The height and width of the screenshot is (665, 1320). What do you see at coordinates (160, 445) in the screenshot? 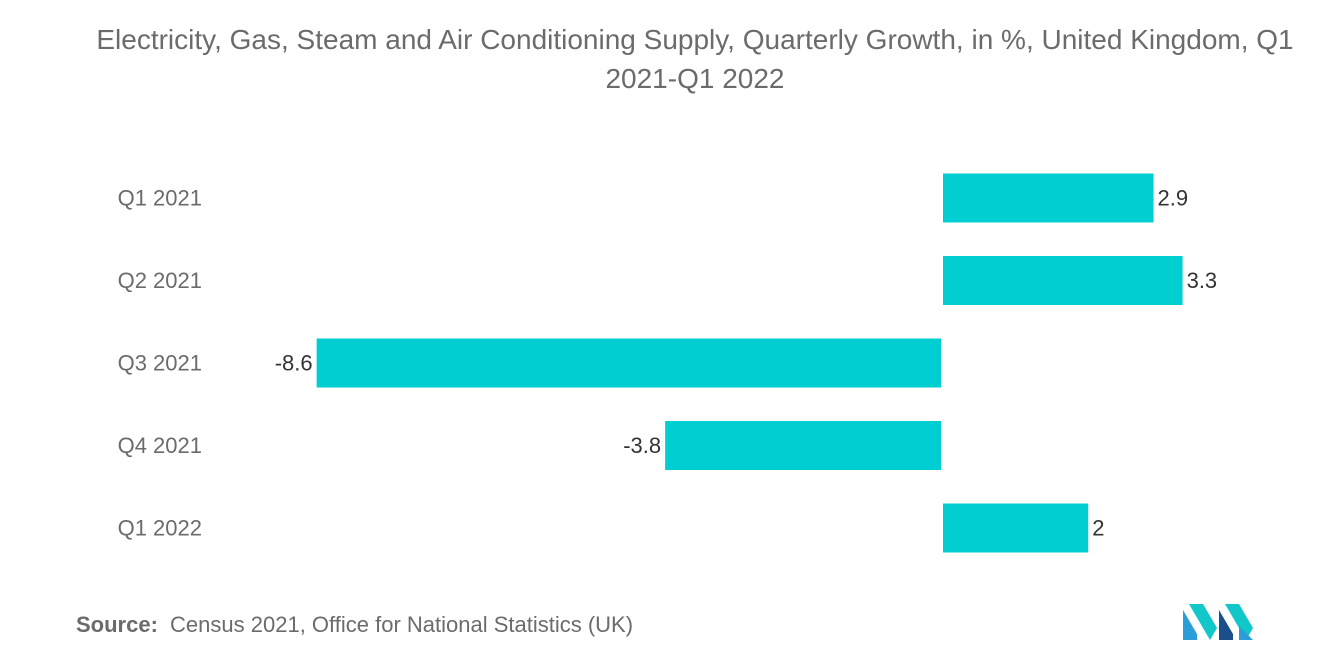
I see `category-label: Q4 2021` at bounding box center [160, 445].